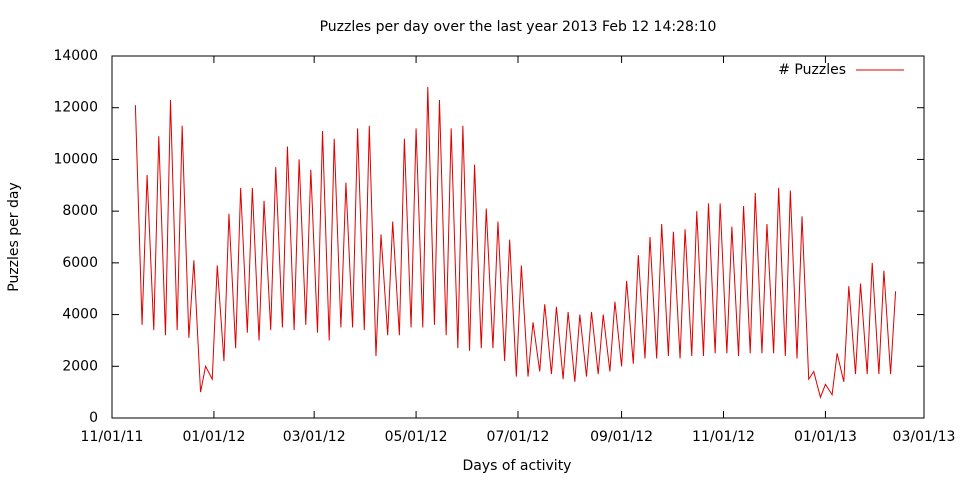 The width and height of the screenshot is (960, 480). What do you see at coordinates (93, 418) in the screenshot?
I see `y-tick-label: 0` at bounding box center [93, 418].